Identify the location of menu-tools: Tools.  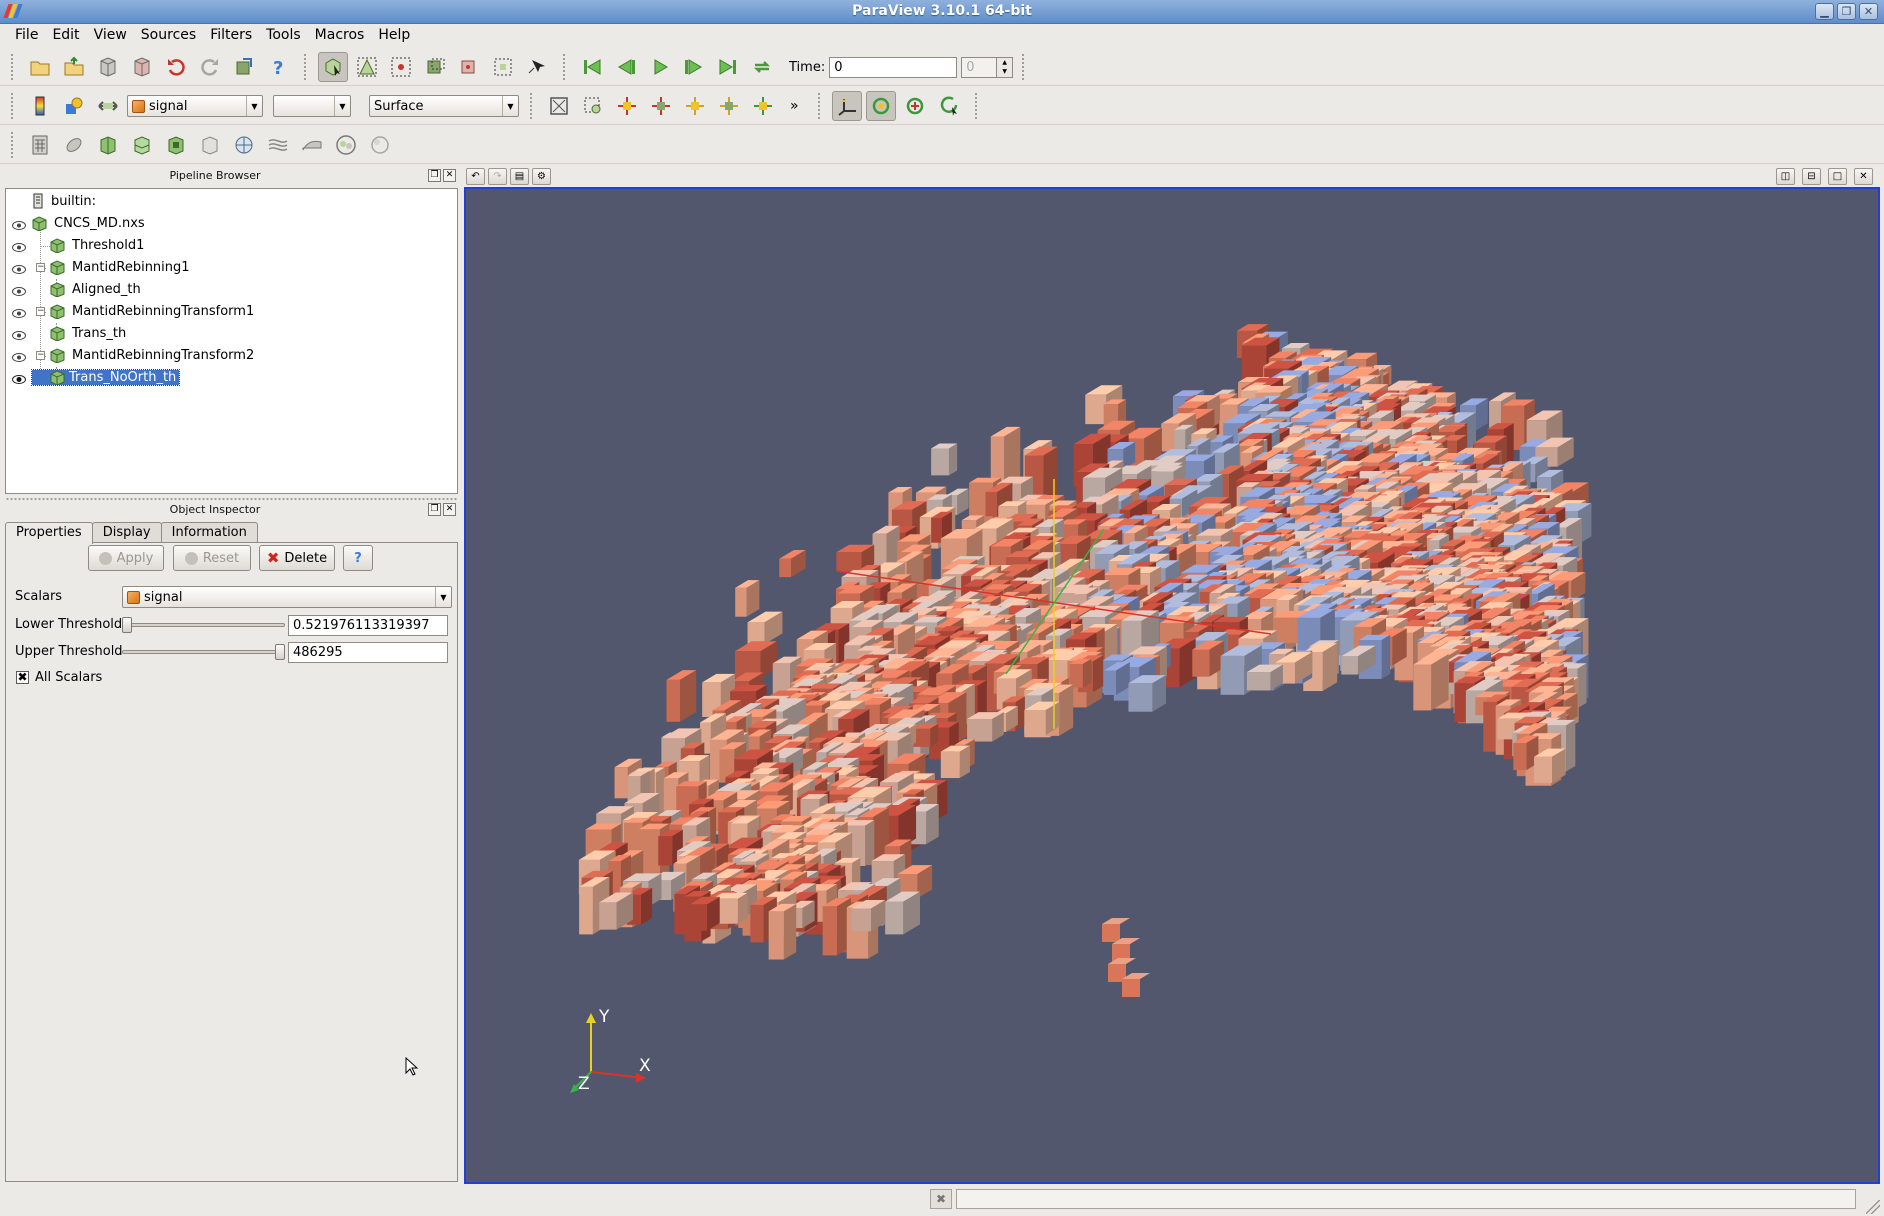
(283, 35).